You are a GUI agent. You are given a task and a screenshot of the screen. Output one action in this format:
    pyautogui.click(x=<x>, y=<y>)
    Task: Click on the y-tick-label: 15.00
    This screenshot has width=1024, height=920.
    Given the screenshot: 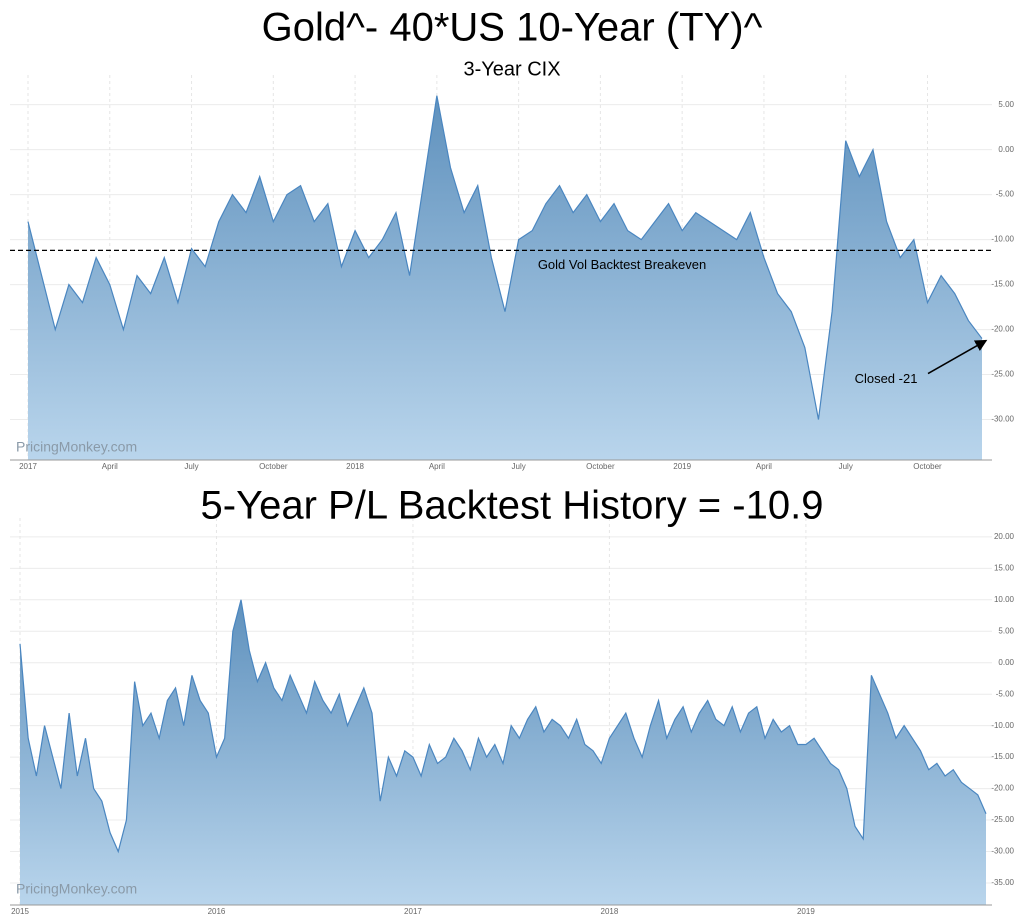 What is the action you would take?
    pyautogui.click(x=1004, y=567)
    